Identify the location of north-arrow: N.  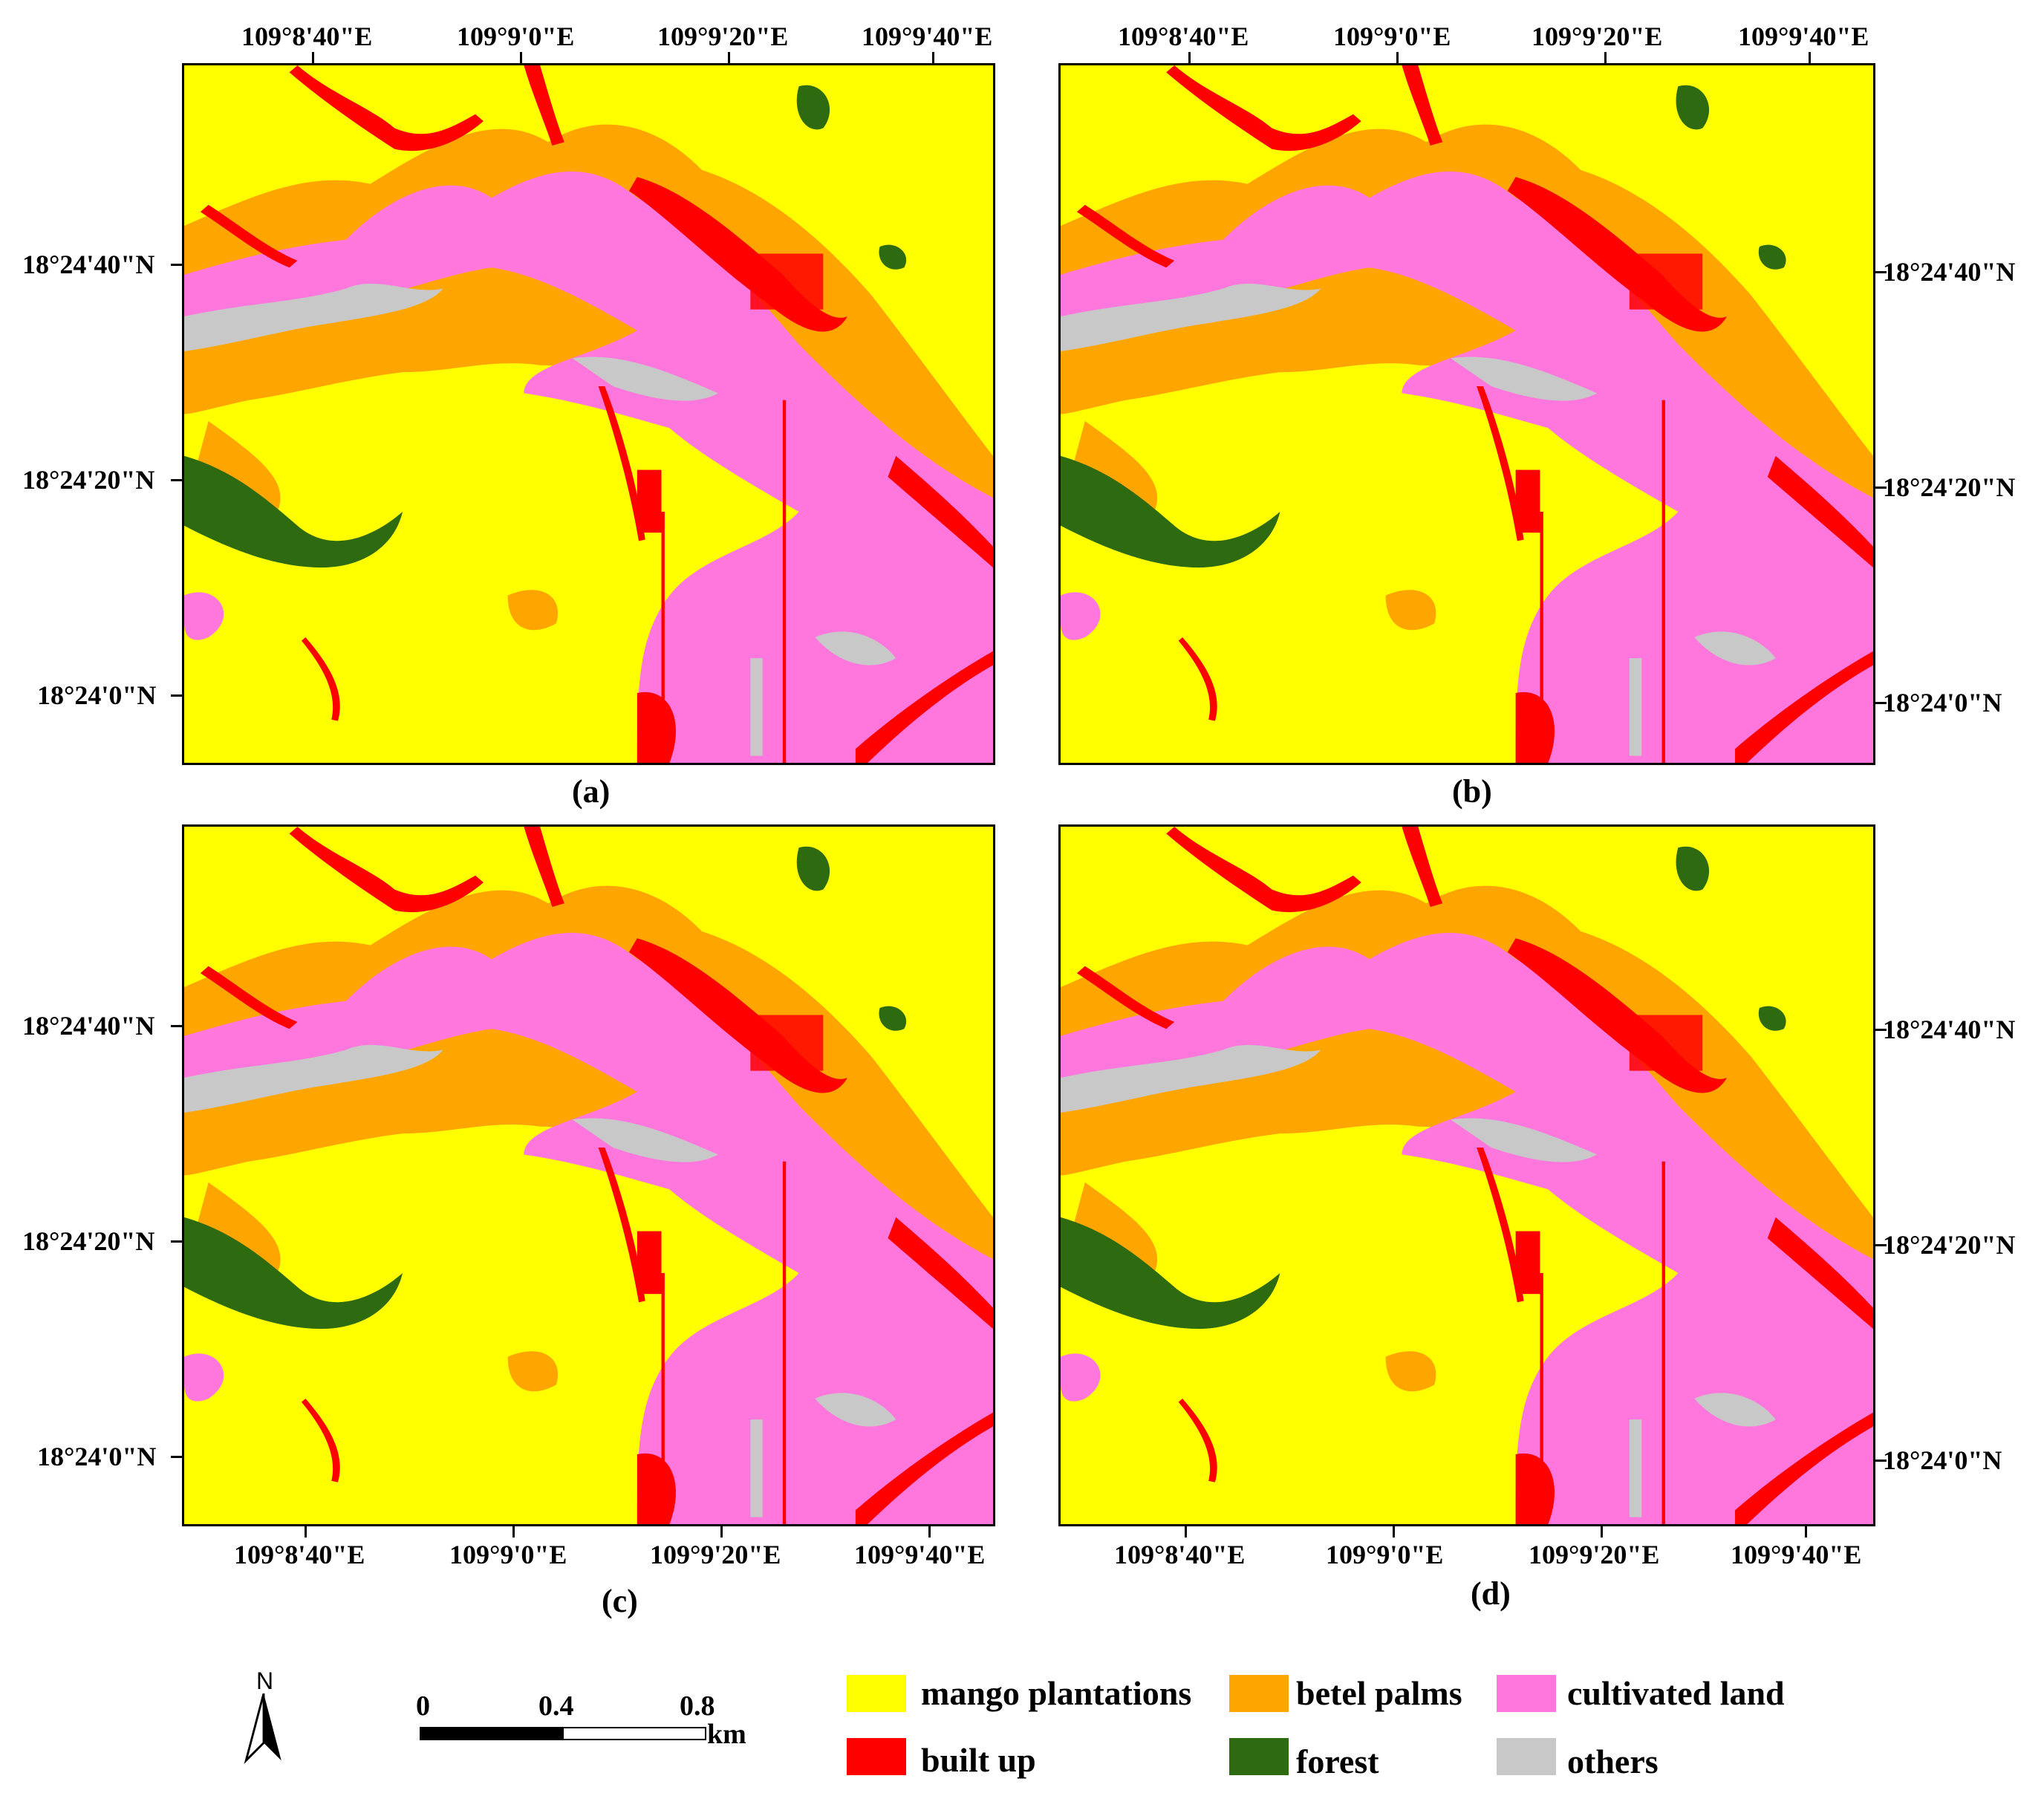
(263, 1715).